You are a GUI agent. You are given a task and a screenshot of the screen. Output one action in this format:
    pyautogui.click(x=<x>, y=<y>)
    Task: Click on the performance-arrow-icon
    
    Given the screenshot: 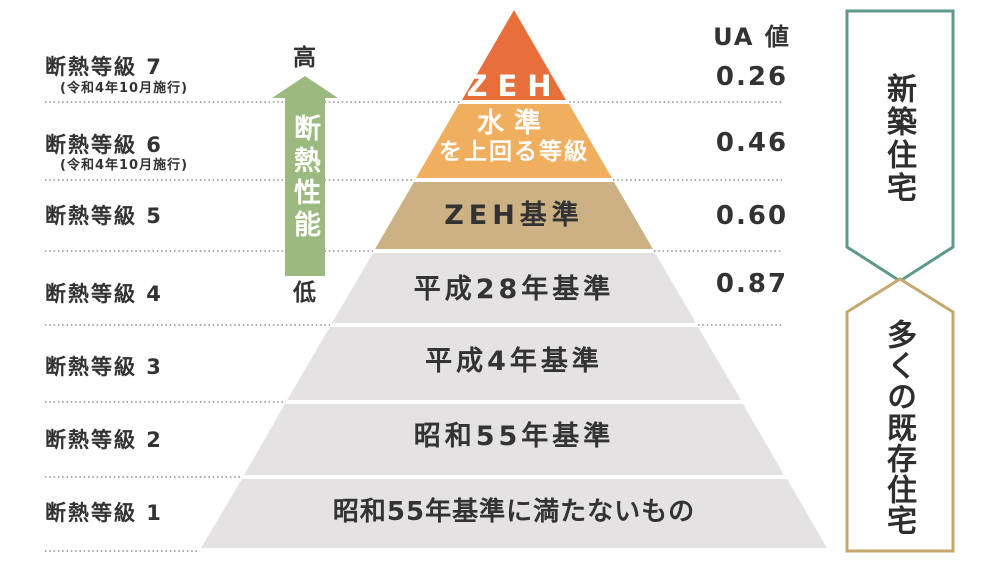 What is the action you would take?
    pyautogui.click(x=305, y=176)
    